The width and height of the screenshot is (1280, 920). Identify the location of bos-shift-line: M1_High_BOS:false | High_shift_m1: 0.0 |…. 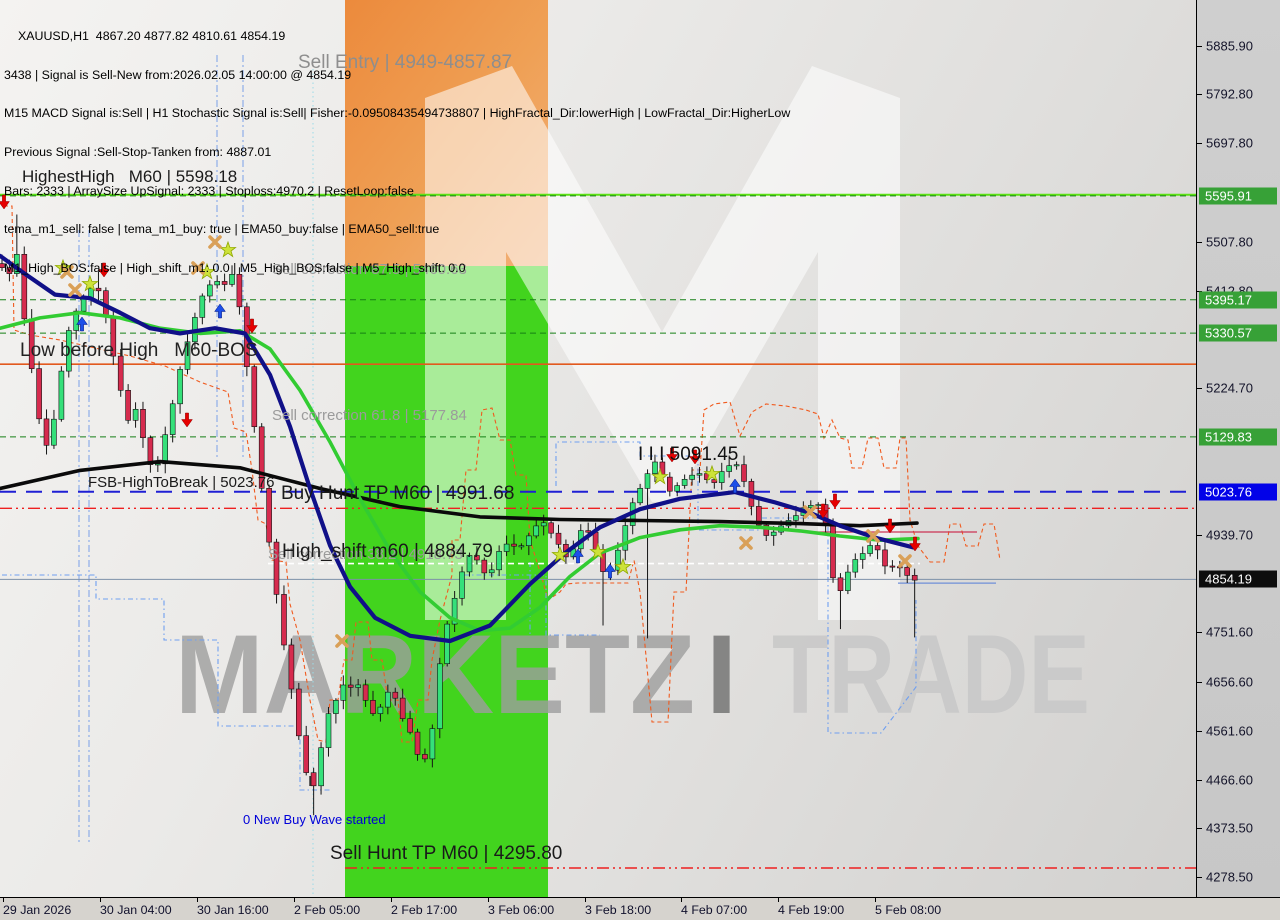
(235, 268).